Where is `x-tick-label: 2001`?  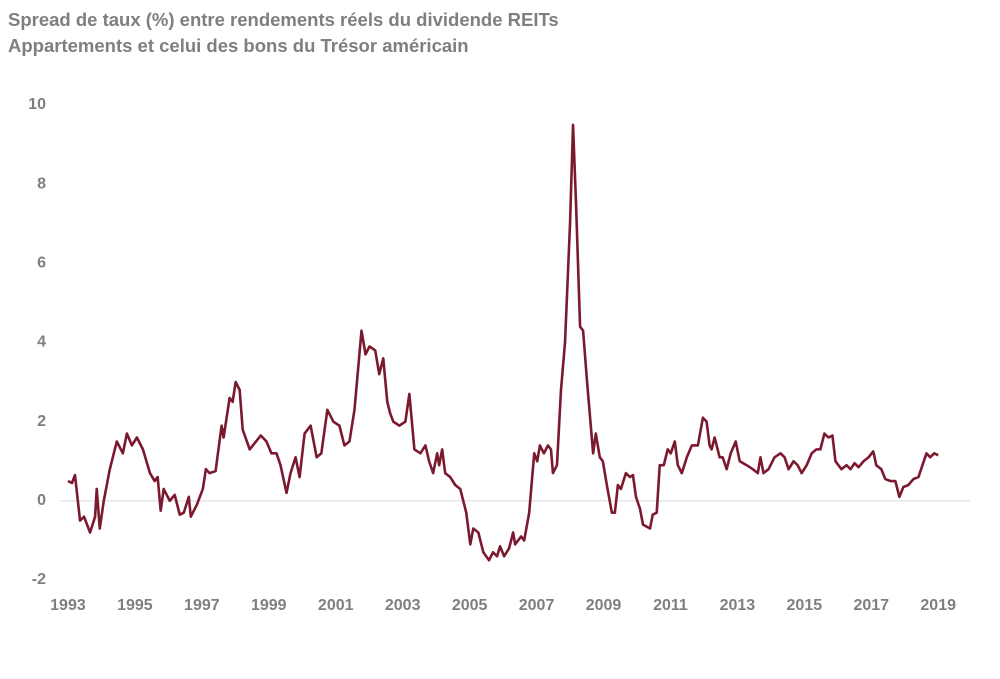 x-tick-label: 2001 is located at coordinates (336, 605).